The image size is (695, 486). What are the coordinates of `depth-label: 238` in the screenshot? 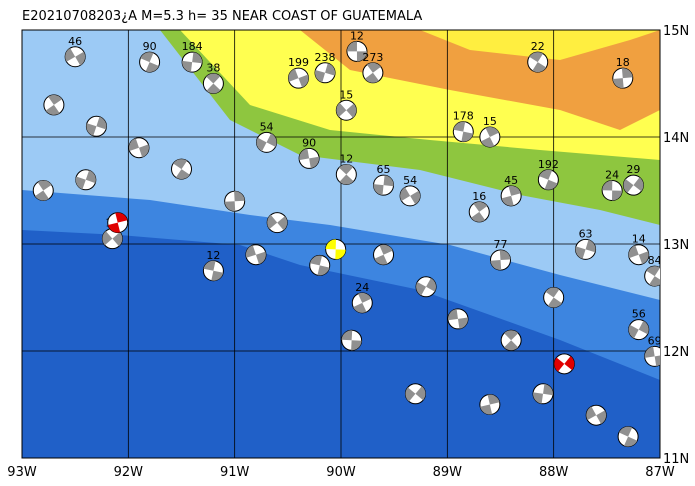 It's located at (325, 57).